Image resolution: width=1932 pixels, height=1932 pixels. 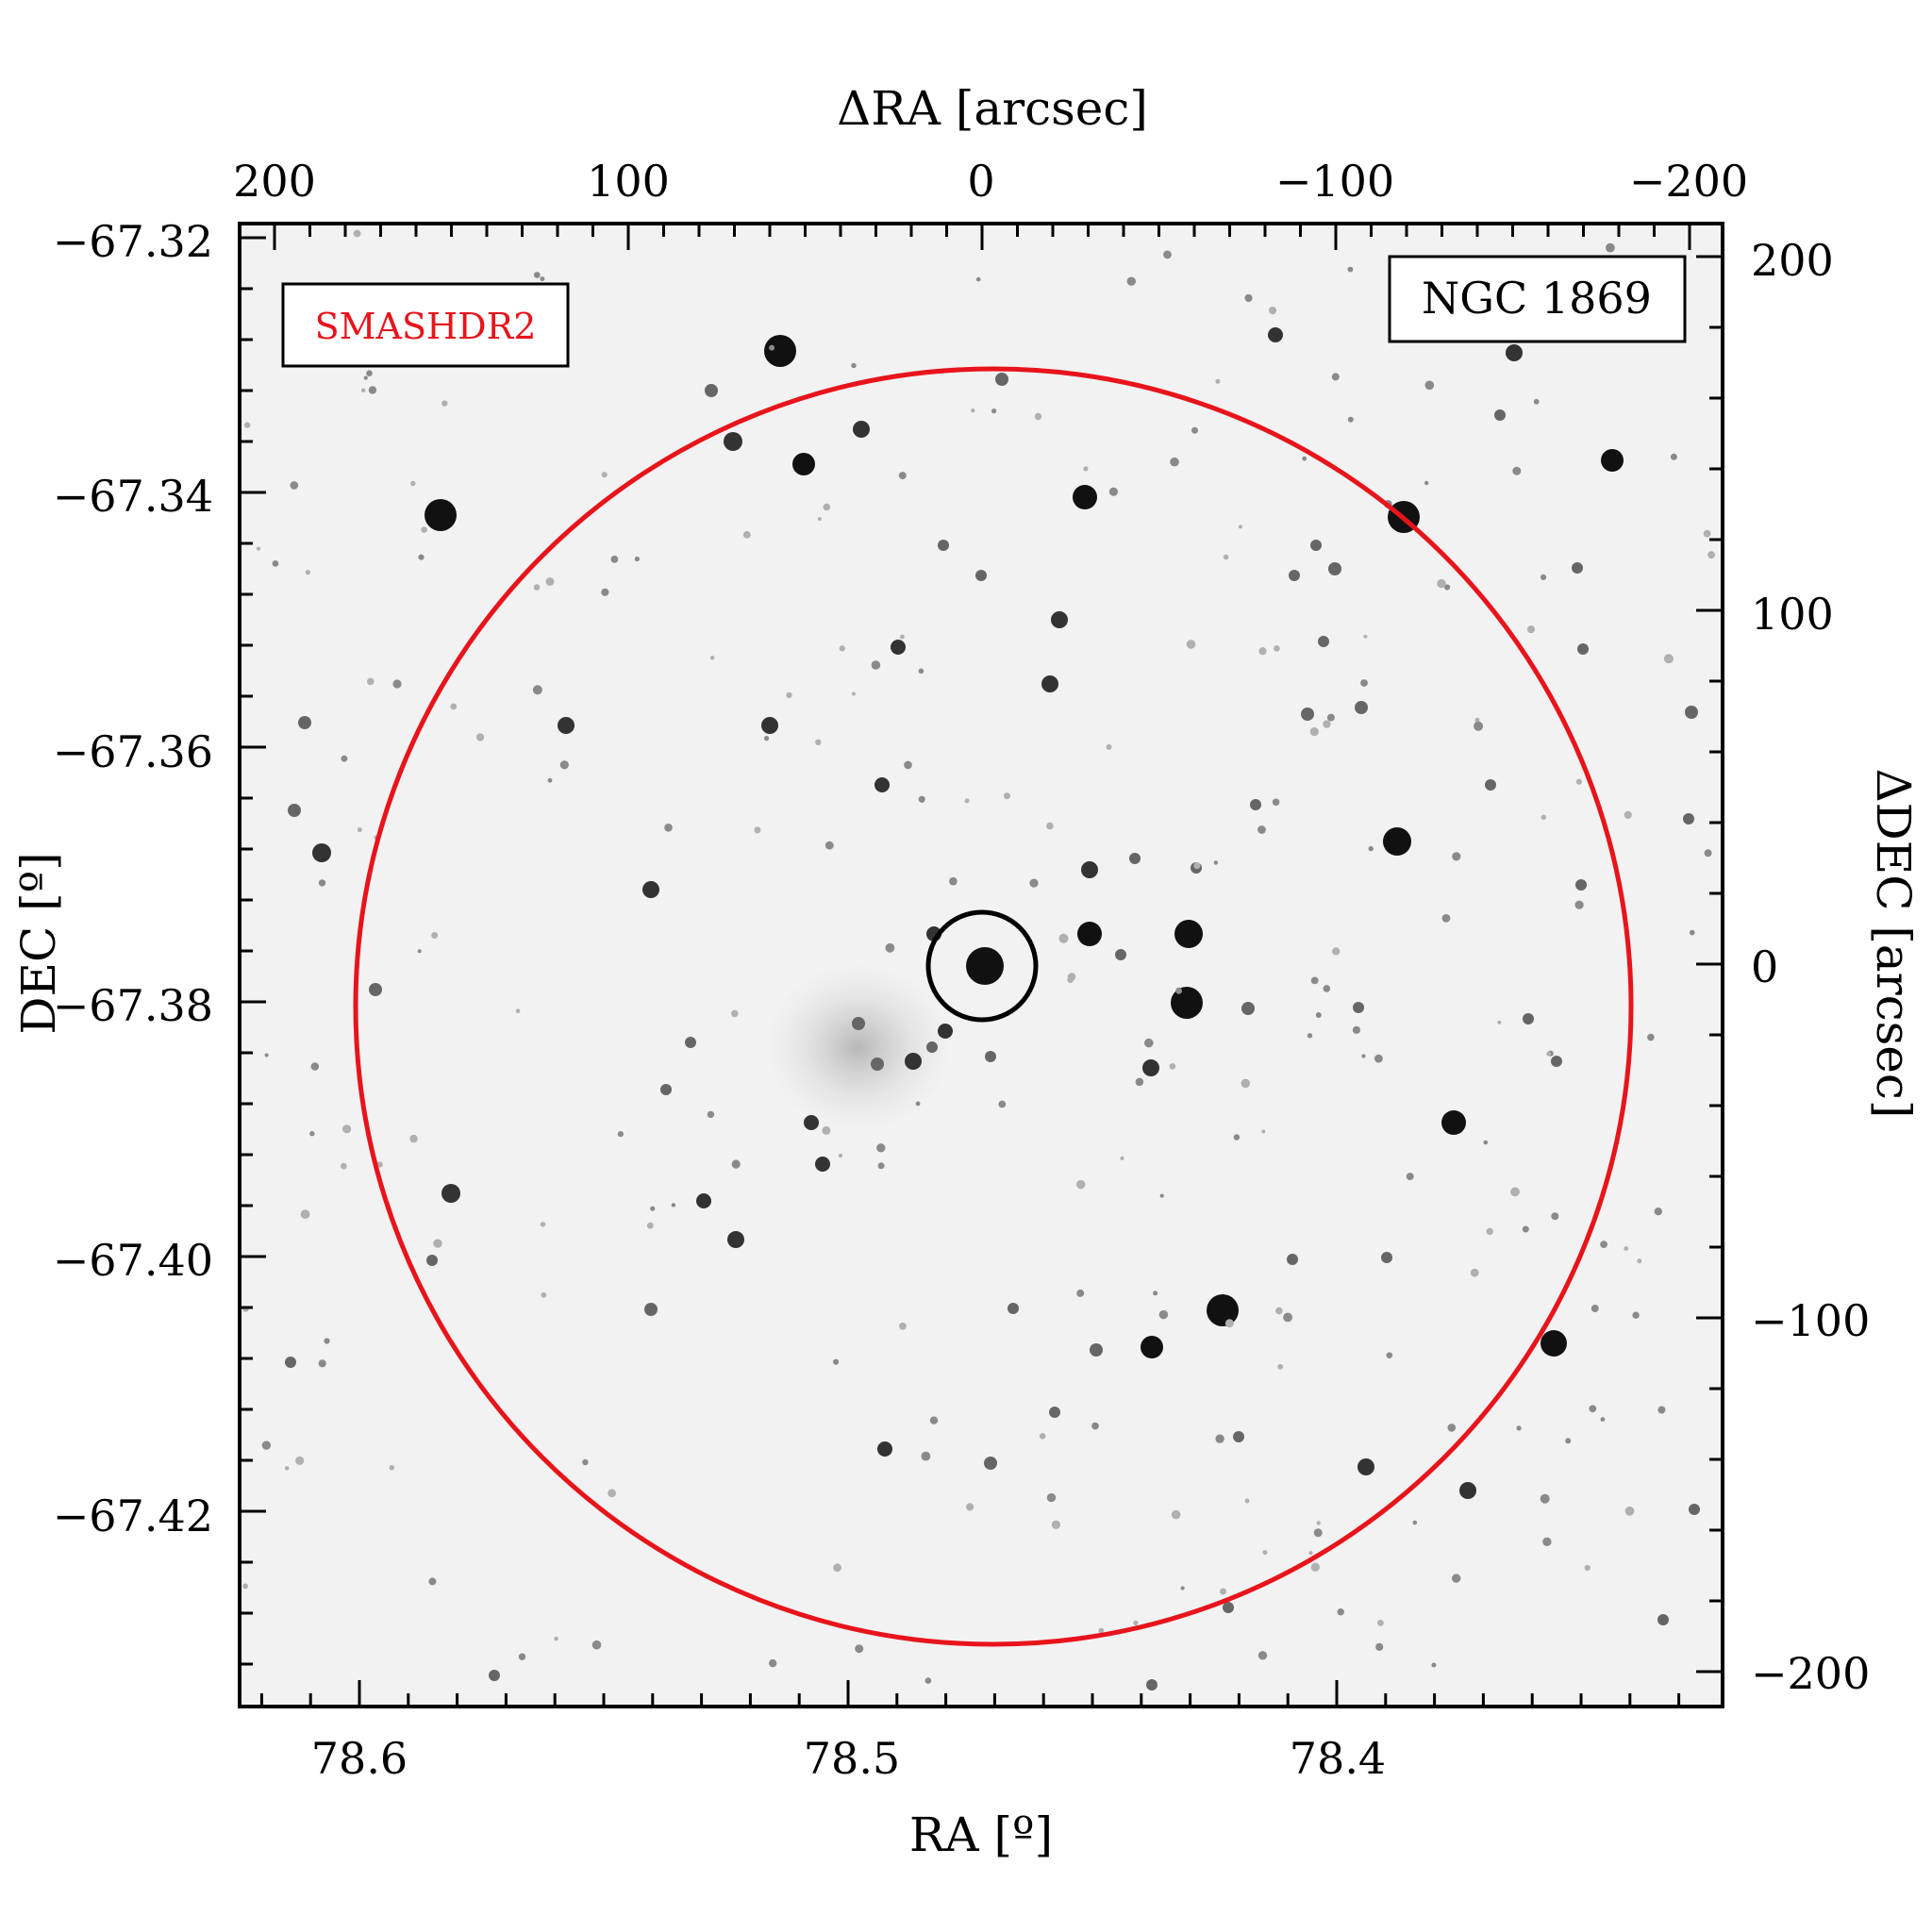 What do you see at coordinates (859, 1047) in the screenshot?
I see `cluster-glow` at bounding box center [859, 1047].